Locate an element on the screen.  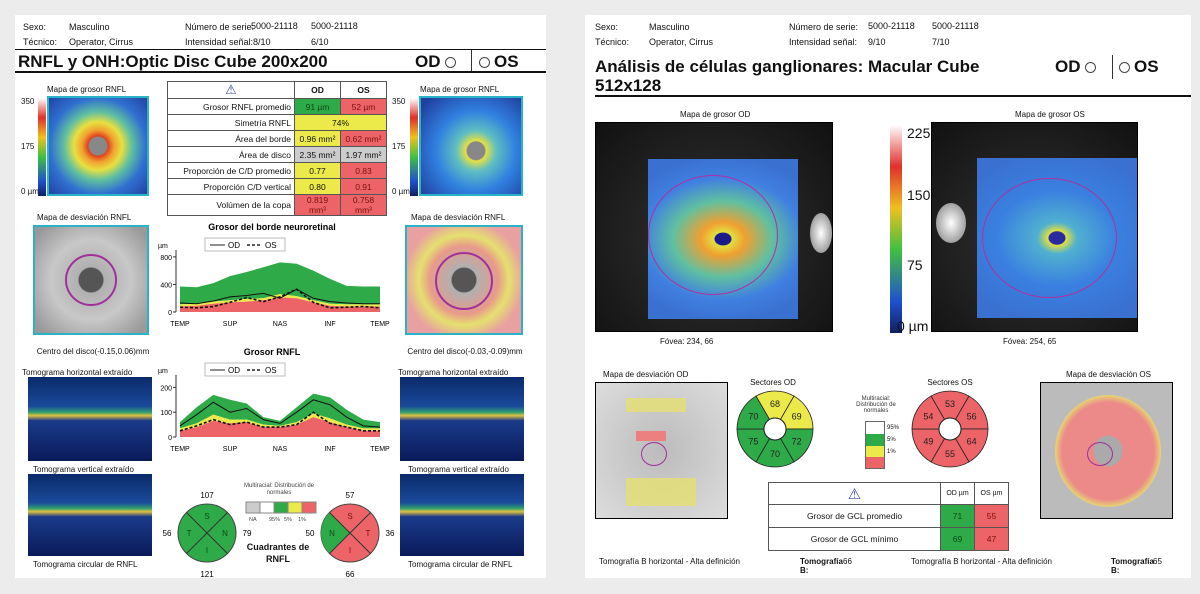
row-value-os: 52 µm is located at coordinates (363, 106).